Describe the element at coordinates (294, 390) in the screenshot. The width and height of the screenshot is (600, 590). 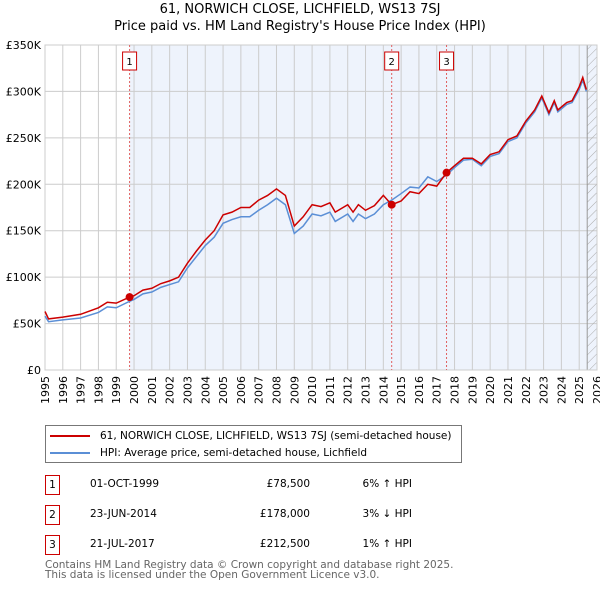
I see `x-tick-label: 2009` at that location.